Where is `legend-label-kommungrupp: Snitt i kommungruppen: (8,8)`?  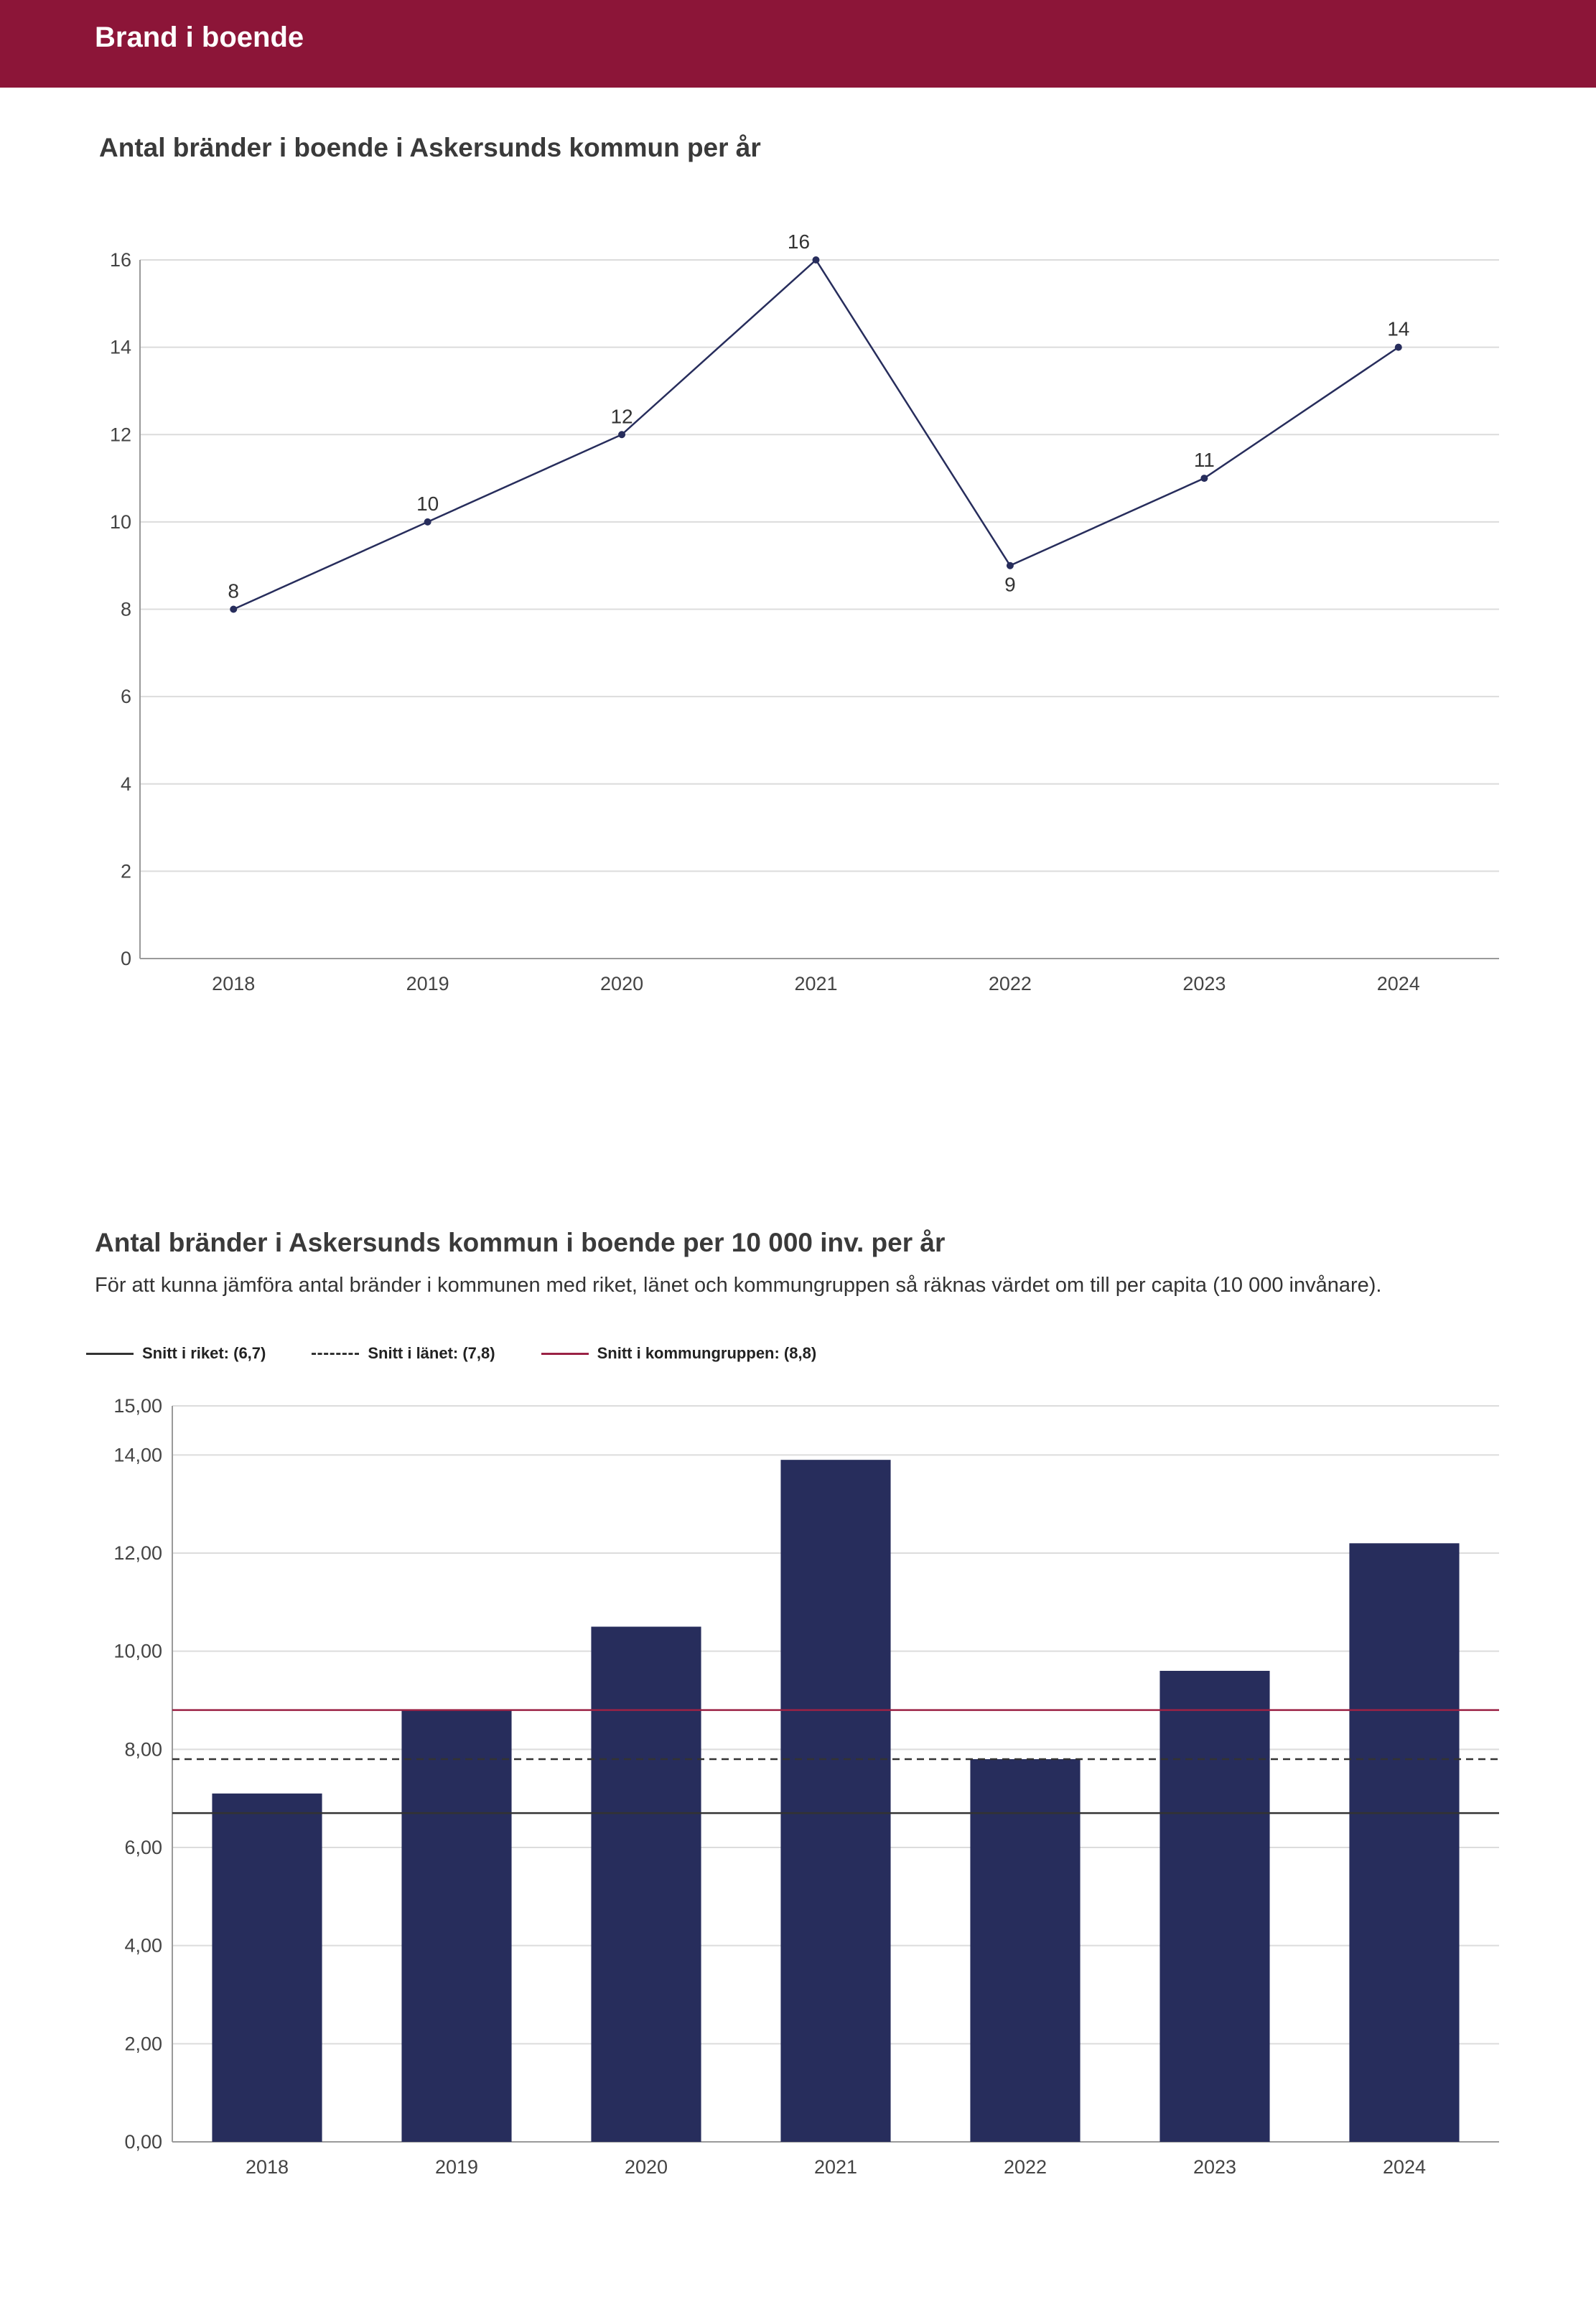 legend-label-kommungrupp: Snitt i kommungruppen: (8,8) is located at coordinates (707, 1353).